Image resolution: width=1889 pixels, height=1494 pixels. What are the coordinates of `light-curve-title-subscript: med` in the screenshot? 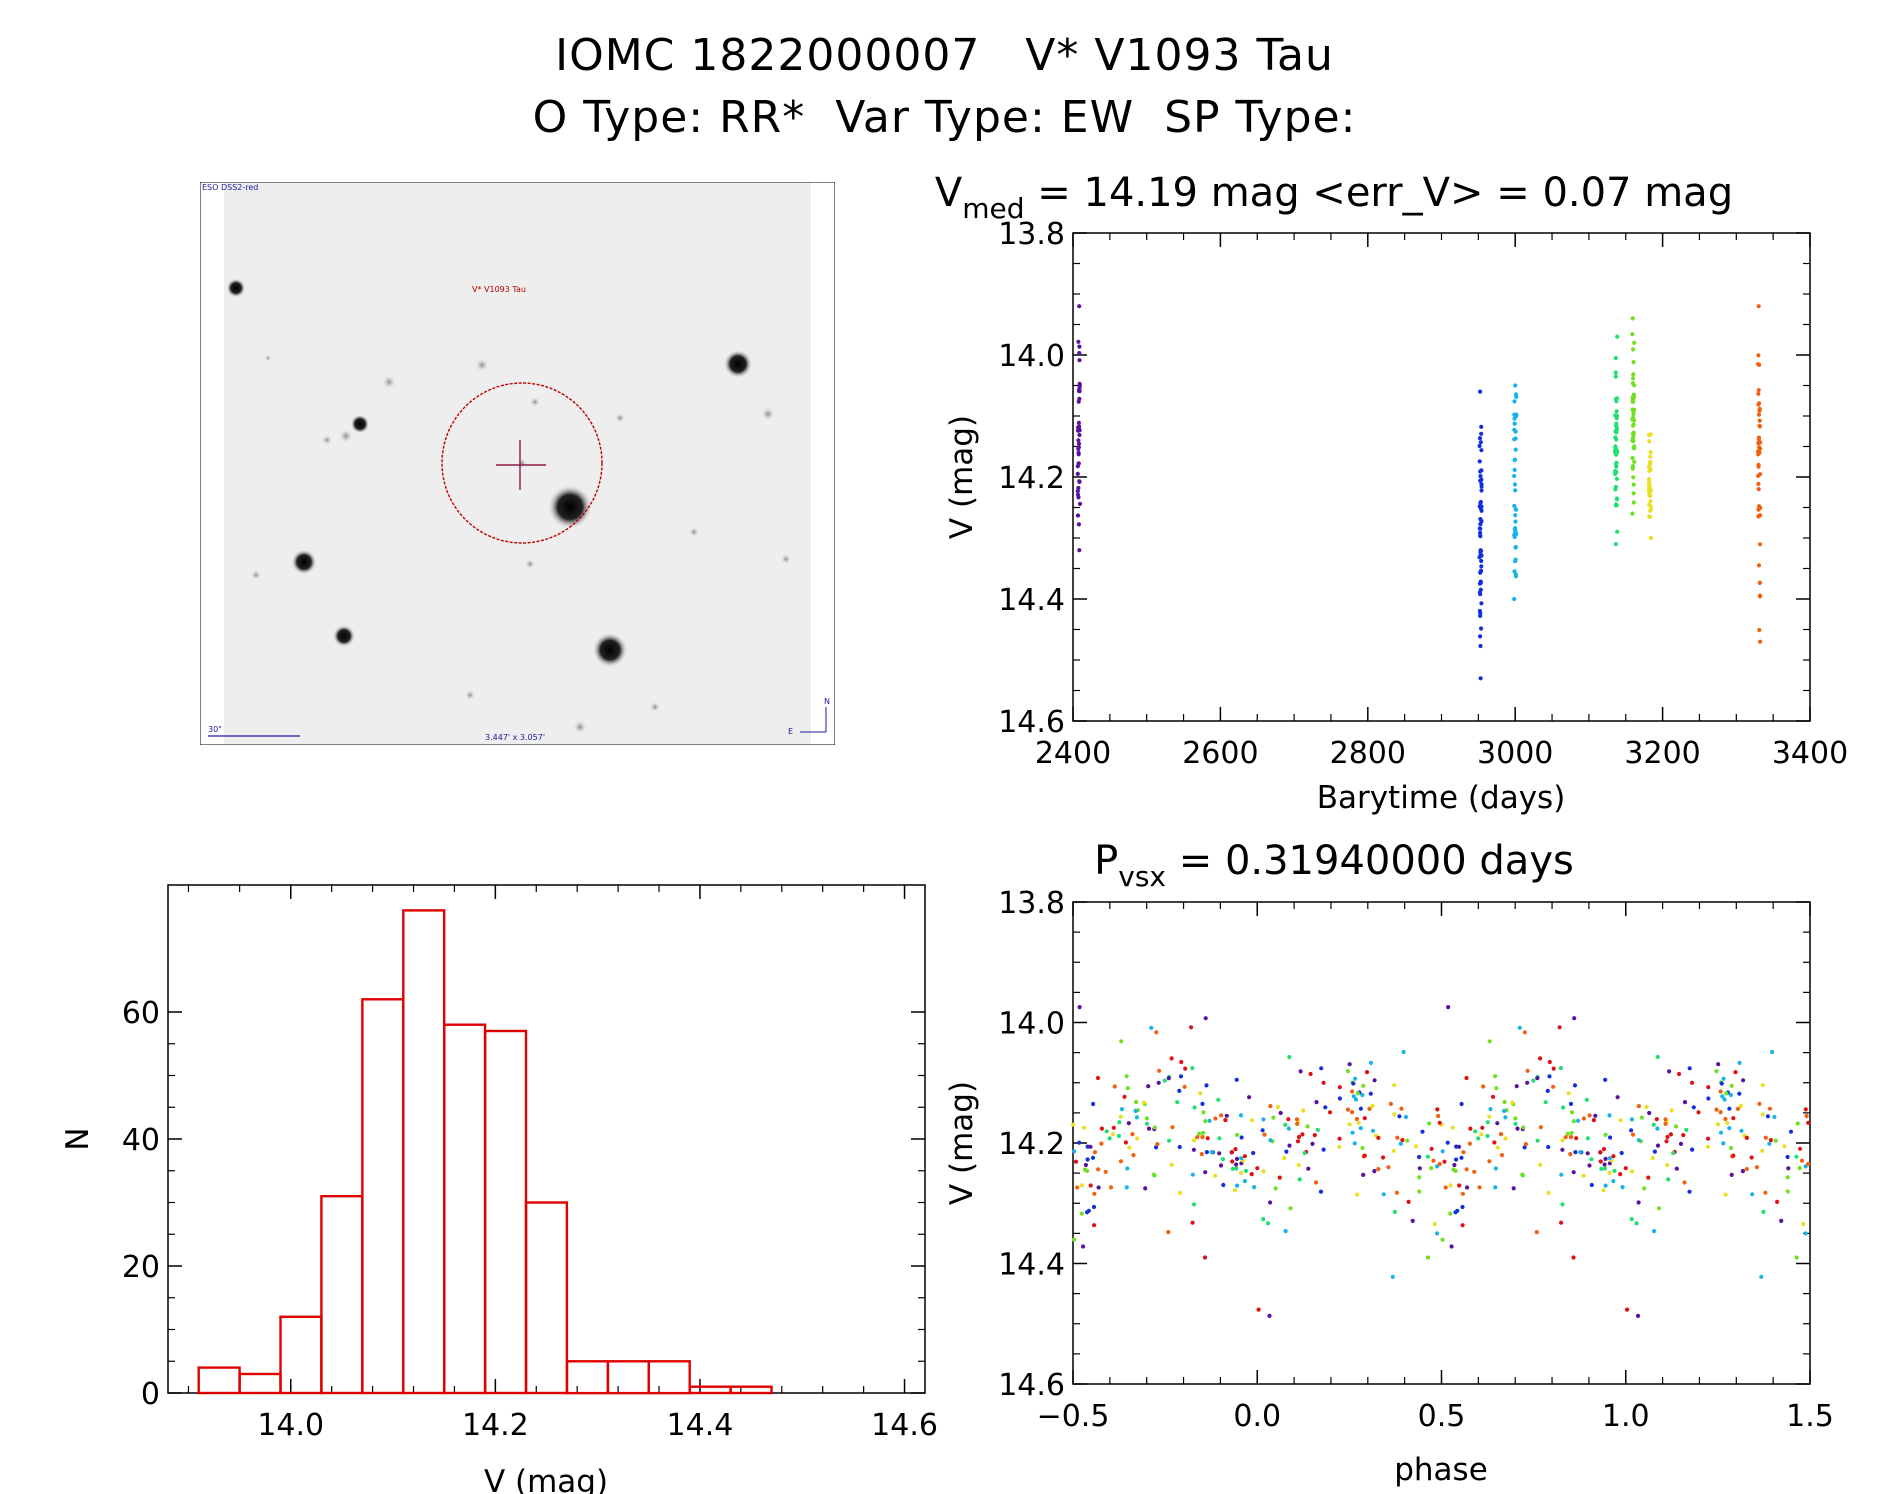 It's located at (993, 208).